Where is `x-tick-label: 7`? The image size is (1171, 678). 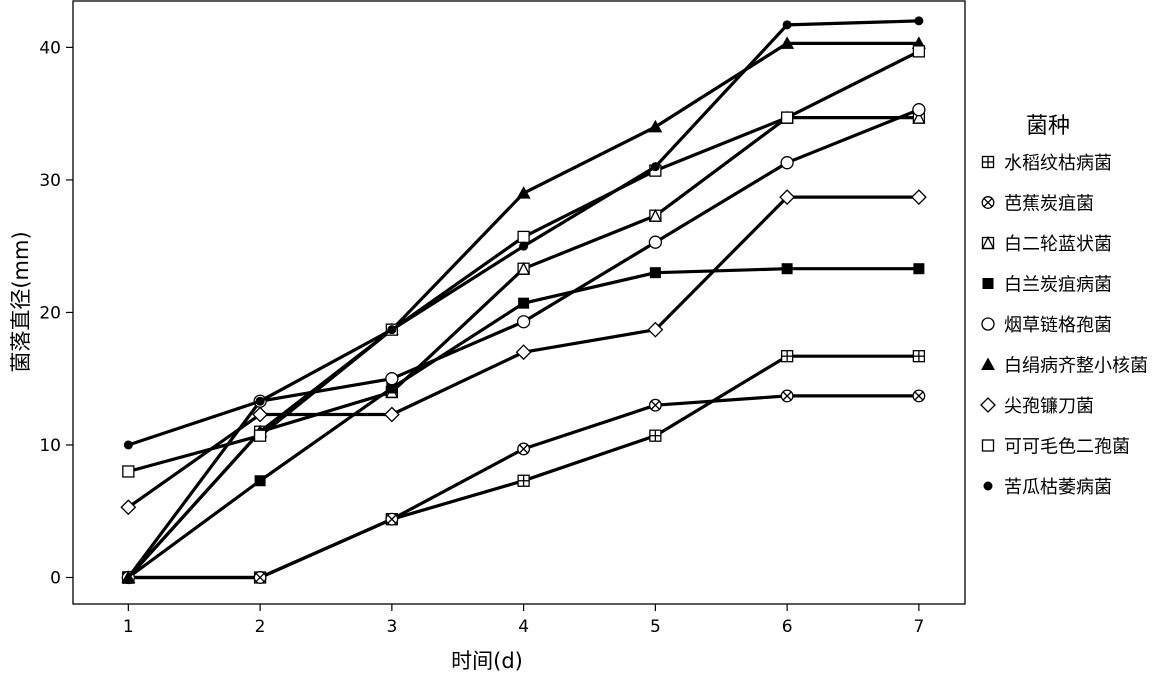 x-tick-label: 7 is located at coordinates (918, 627).